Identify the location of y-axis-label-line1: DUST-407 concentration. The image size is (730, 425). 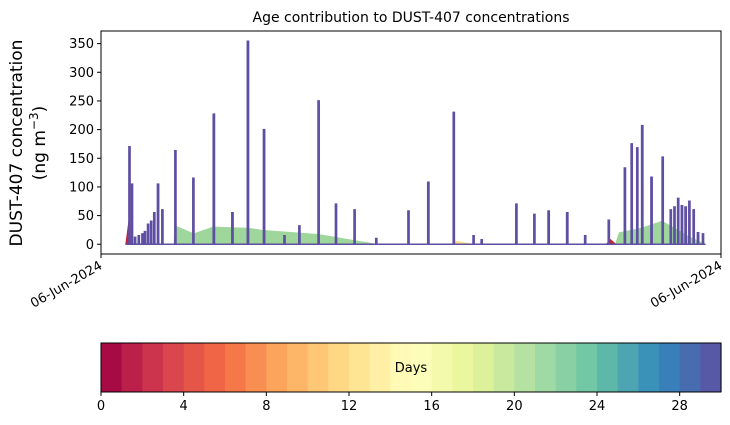
(17, 143).